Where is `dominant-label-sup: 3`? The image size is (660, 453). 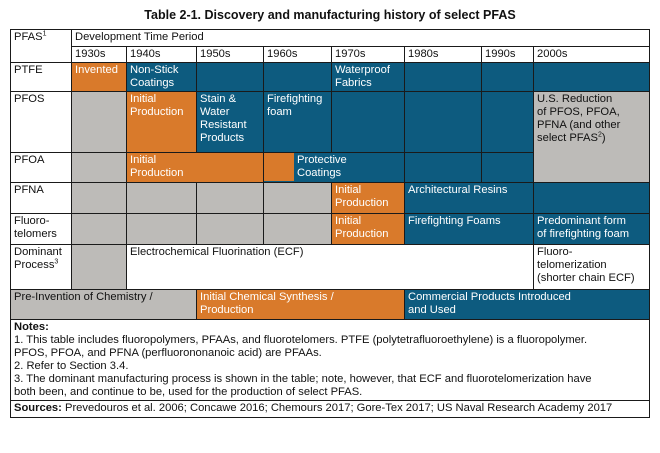
dominant-label-sup: 3 is located at coordinates (56, 262).